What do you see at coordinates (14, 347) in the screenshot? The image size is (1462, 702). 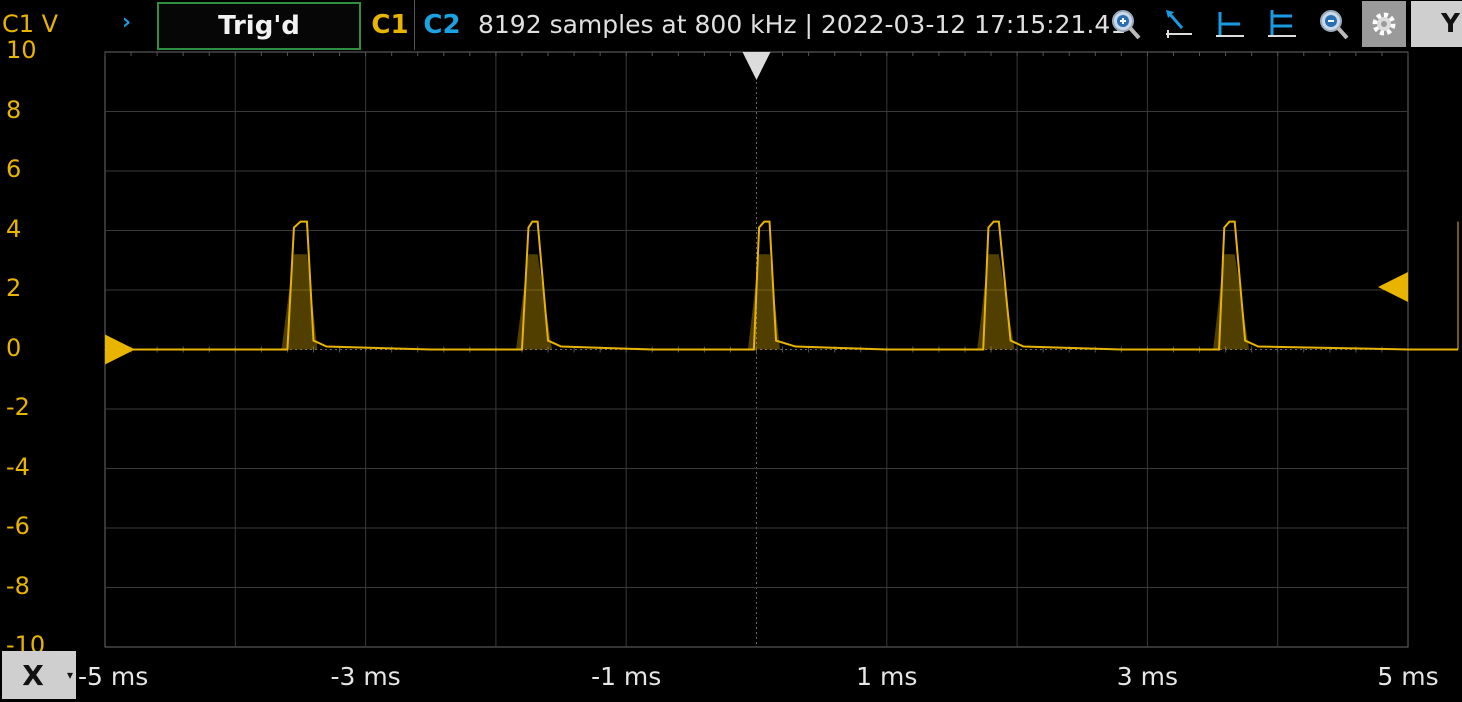 I see `y-tick-label: 0` at bounding box center [14, 347].